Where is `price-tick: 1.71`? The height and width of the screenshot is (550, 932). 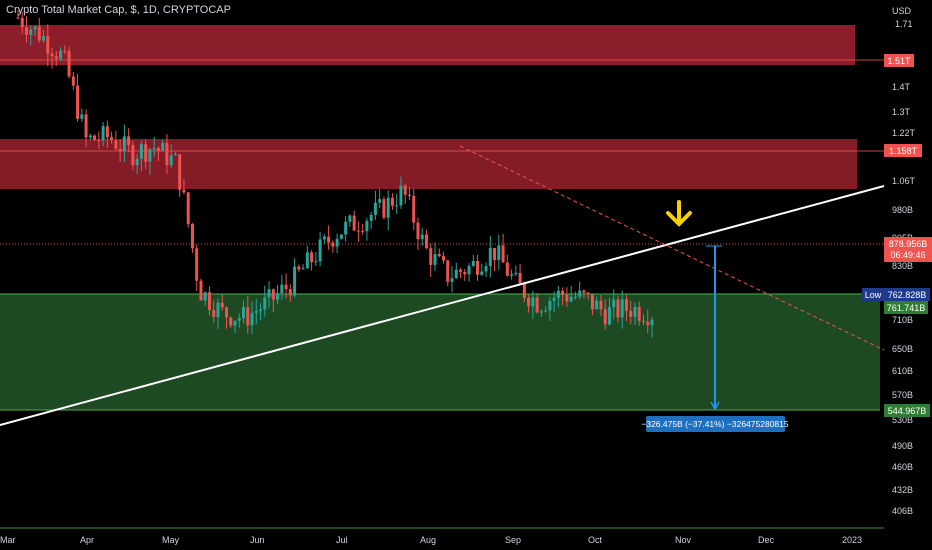
price-tick: 1.71 is located at coordinates (904, 24).